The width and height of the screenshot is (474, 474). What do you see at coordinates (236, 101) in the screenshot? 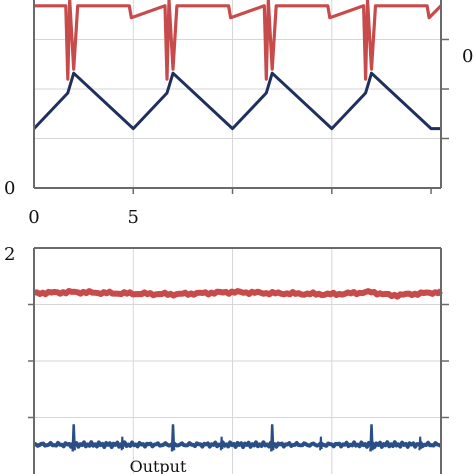
I see `top-series-triangle` at bounding box center [236, 101].